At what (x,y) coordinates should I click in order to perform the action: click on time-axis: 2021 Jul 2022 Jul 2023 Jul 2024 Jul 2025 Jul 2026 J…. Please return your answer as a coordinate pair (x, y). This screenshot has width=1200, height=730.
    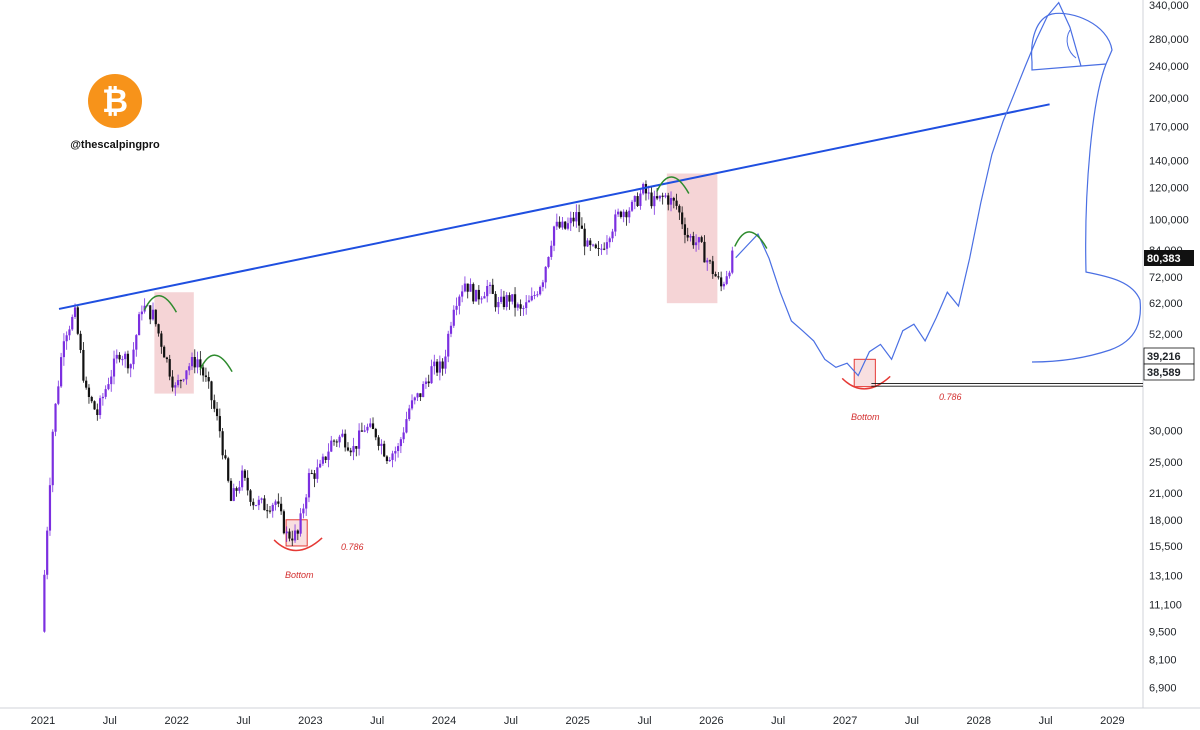
    Looking at the image, I should click on (578, 721).